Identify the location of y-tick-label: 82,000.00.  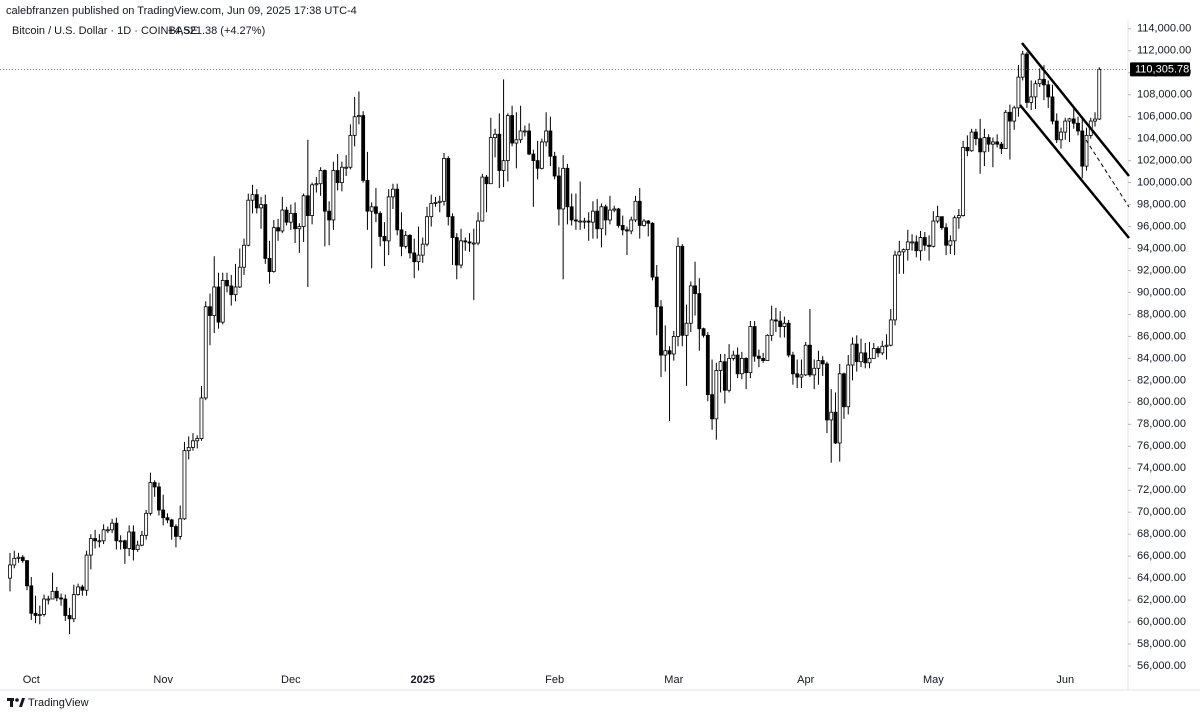
(1161, 380).